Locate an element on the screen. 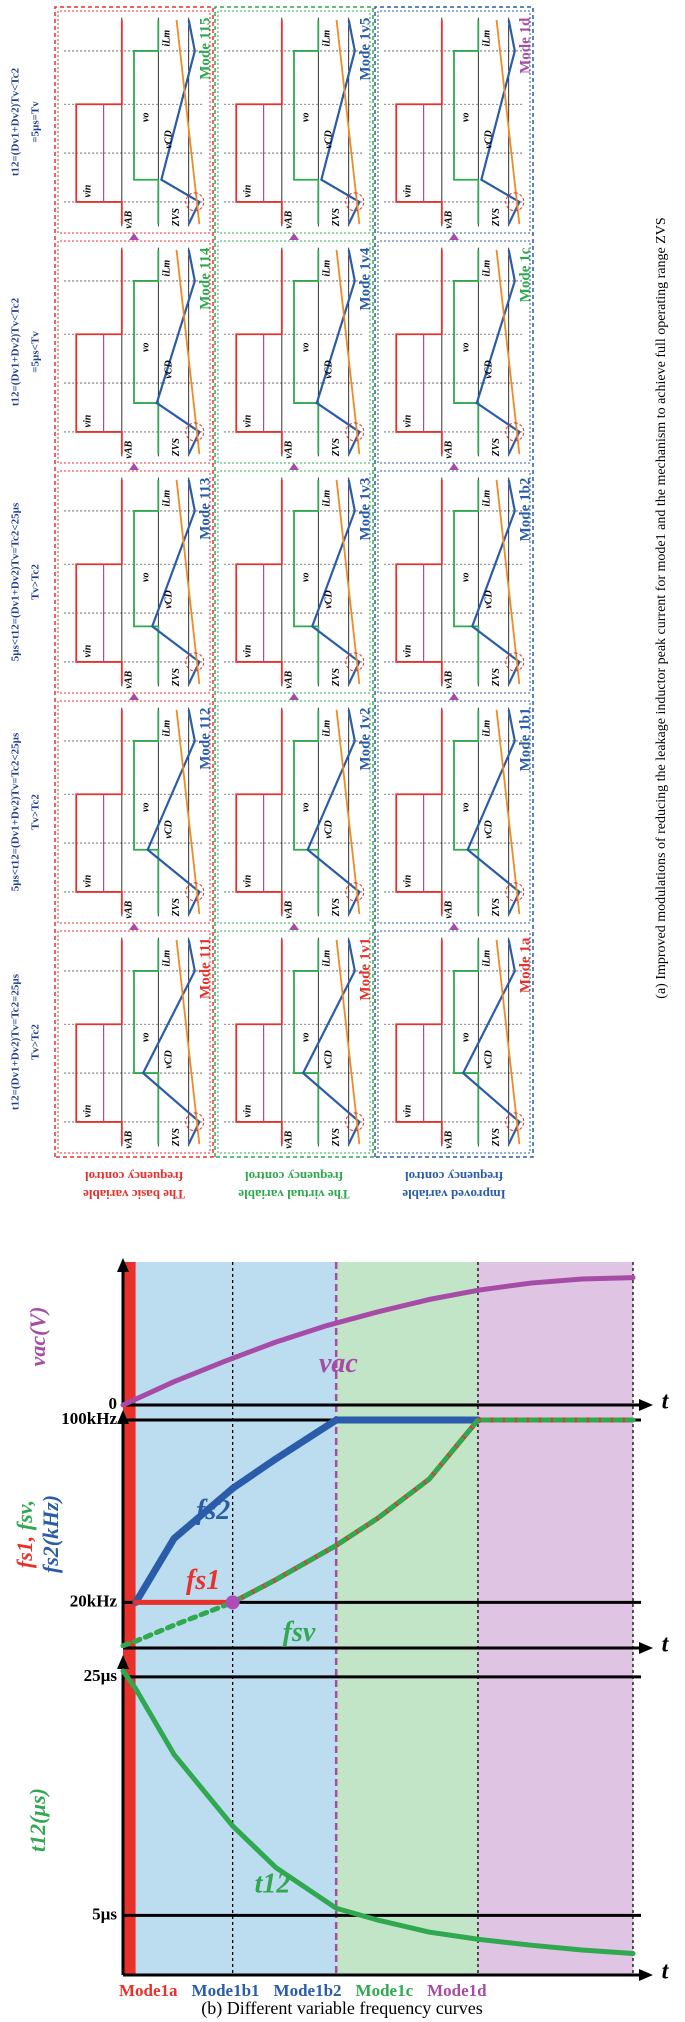  y-axis-label: fs2(kHz) is located at coordinates (50, 1534).